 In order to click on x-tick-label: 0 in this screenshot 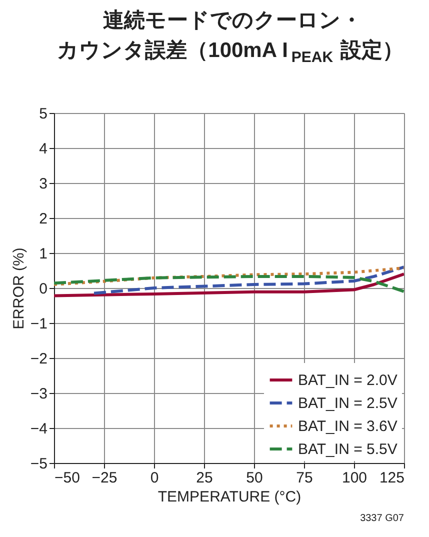, I will do `click(154, 478)`.